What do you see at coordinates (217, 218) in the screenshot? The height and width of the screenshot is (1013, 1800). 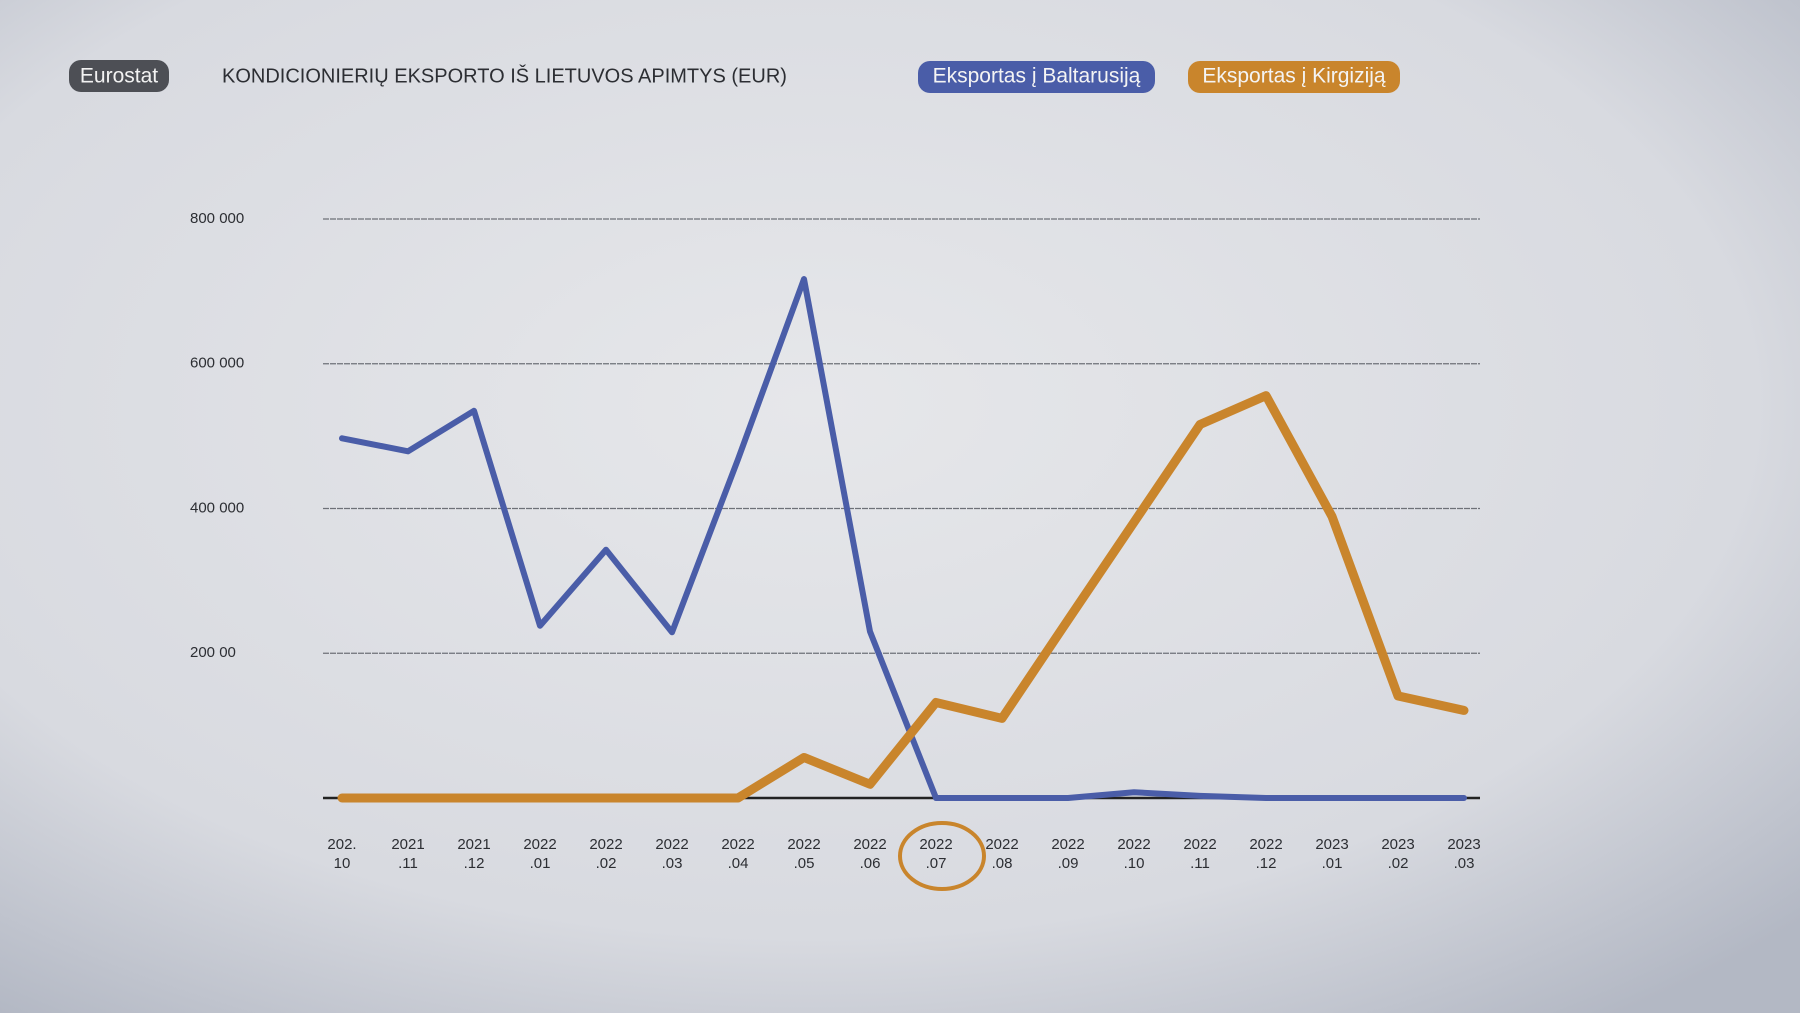 I see `y-tick-label: 800 000` at bounding box center [217, 218].